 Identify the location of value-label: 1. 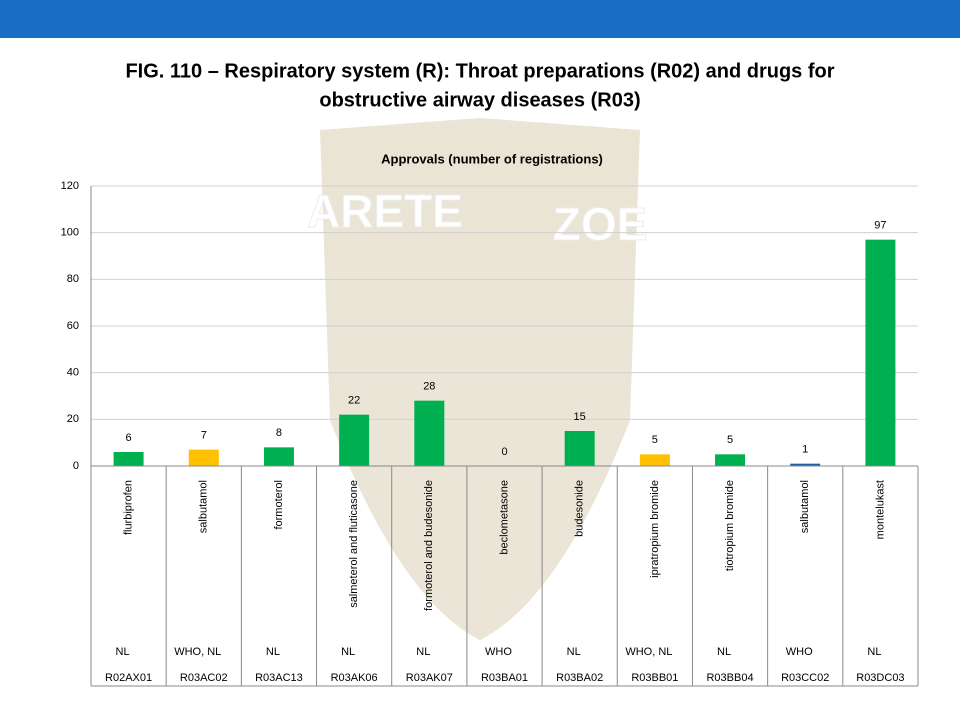
(805, 450).